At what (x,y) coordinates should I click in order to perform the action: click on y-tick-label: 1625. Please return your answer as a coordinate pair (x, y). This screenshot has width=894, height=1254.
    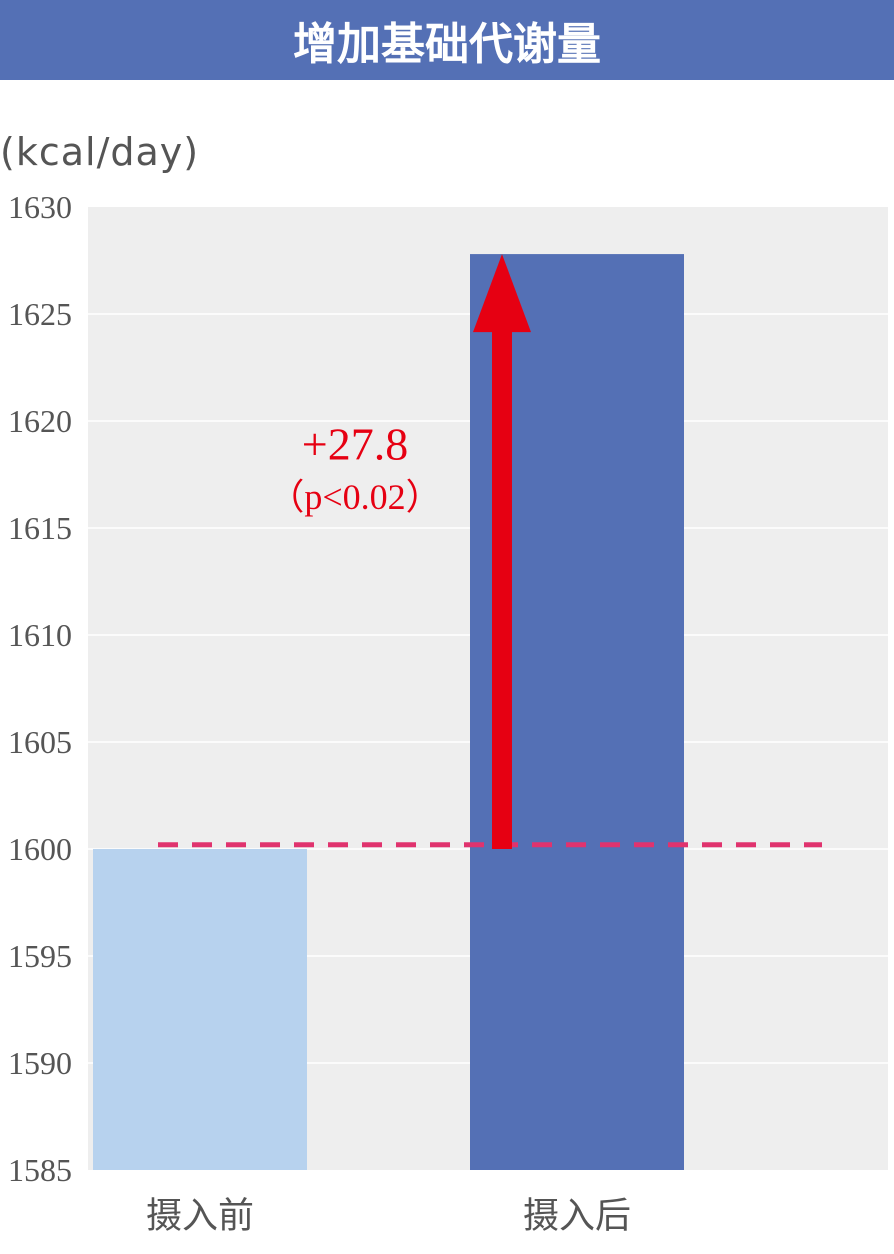
    Looking at the image, I should click on (40, 314).